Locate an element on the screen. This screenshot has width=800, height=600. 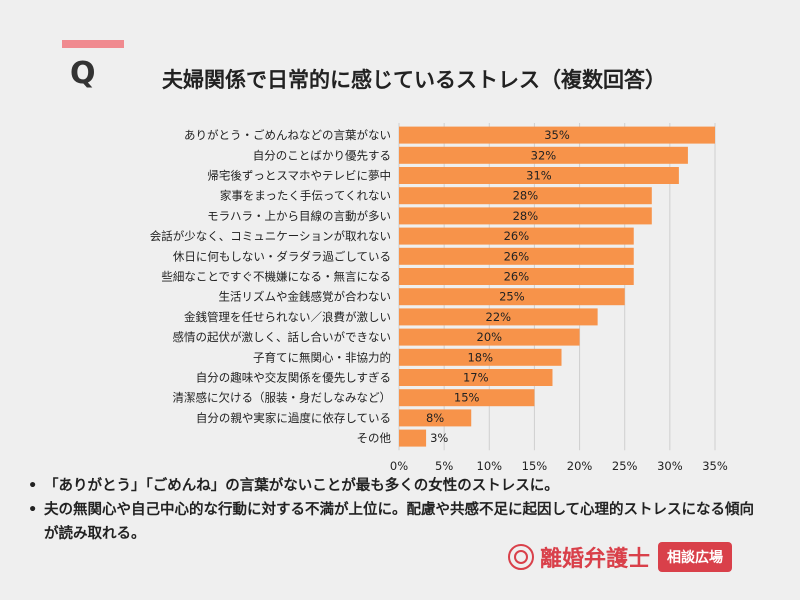
category-label: 清潔感に欠ける（服装・身だしなみなど） is located at coordinates (282, 398).